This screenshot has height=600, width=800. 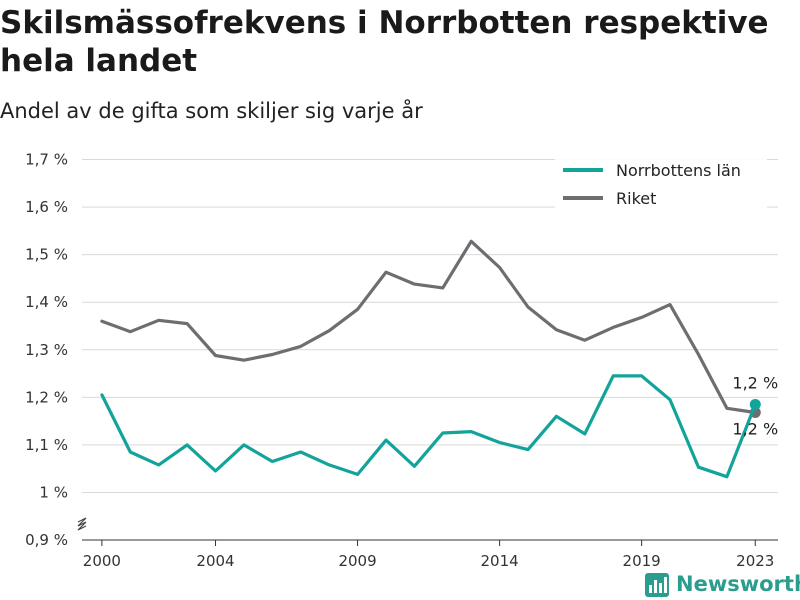 I want to click on y-tick-label: 1,6 %, so click(x=46, y=207).